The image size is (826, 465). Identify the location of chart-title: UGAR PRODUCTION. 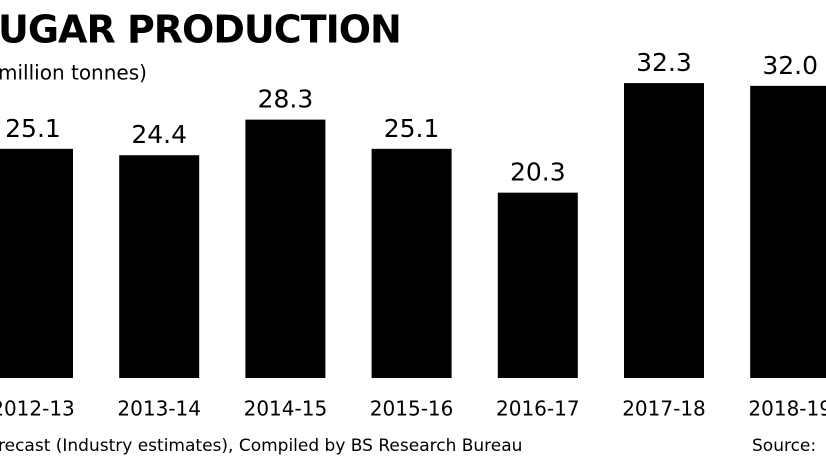
(200, 30).